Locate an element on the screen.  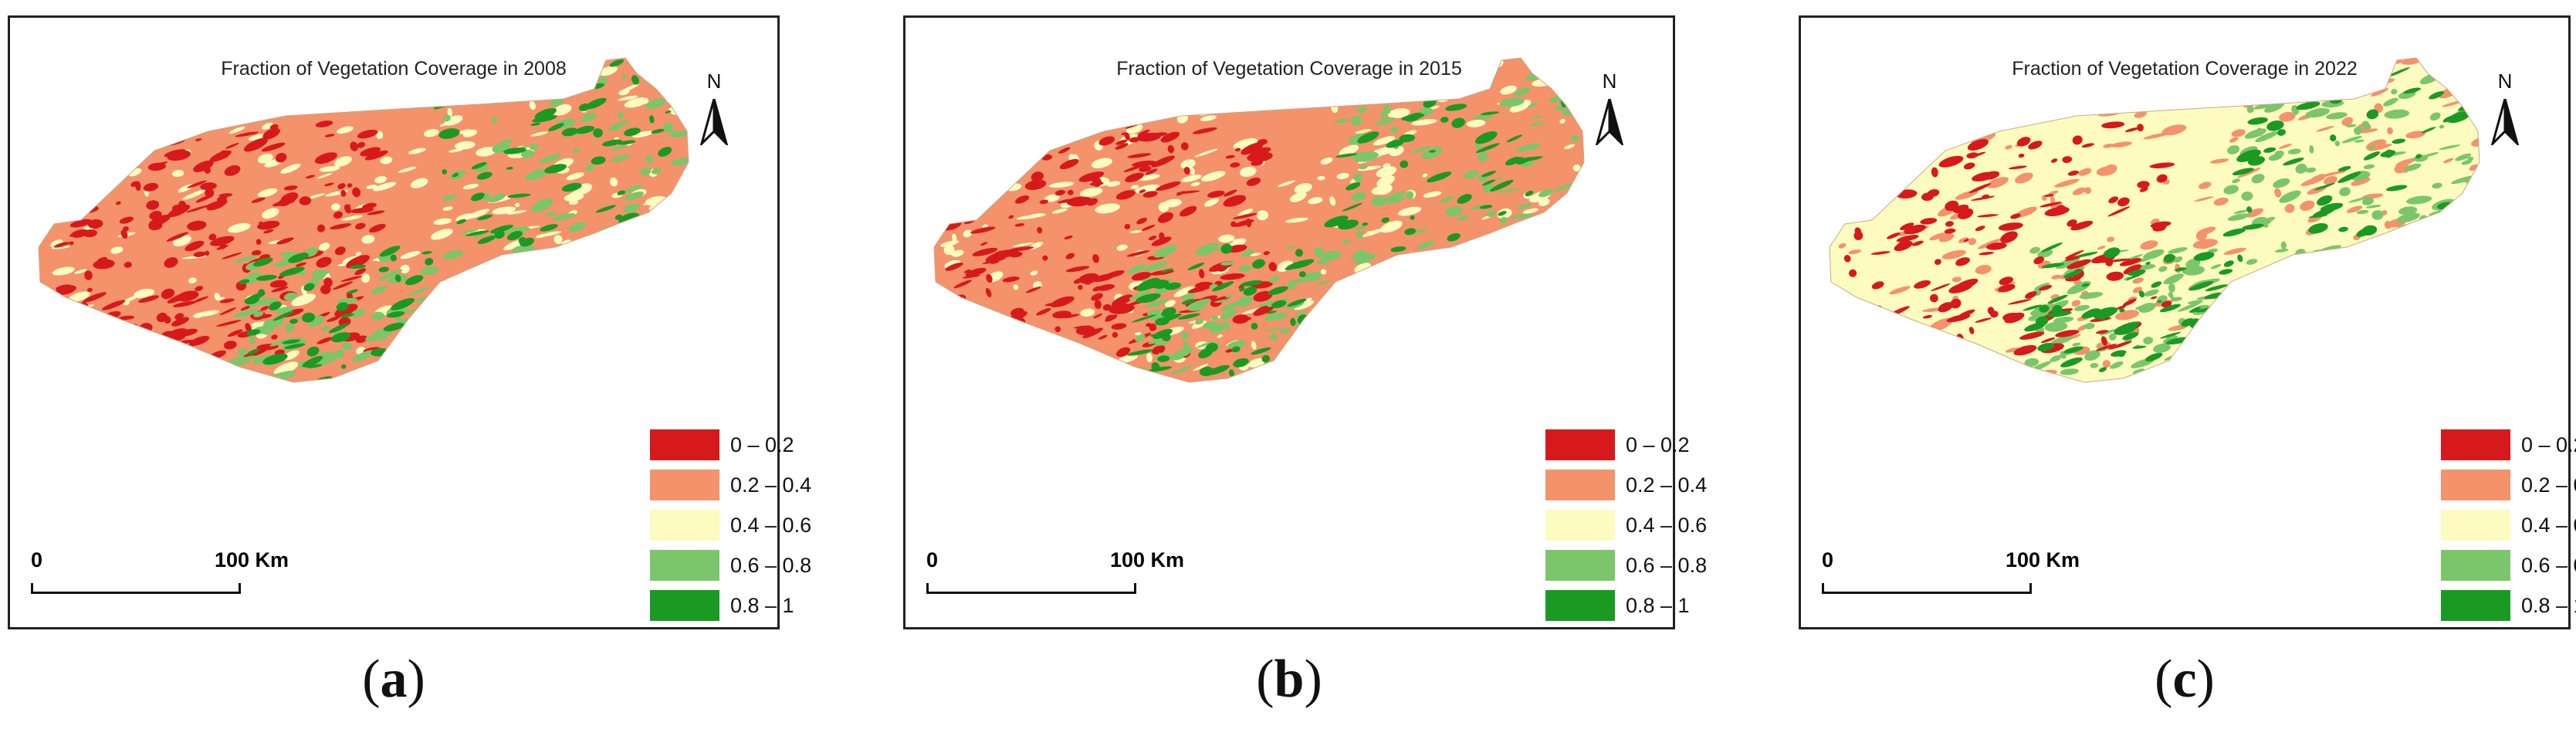
legend-swatch is located at coordinates (684, 605).